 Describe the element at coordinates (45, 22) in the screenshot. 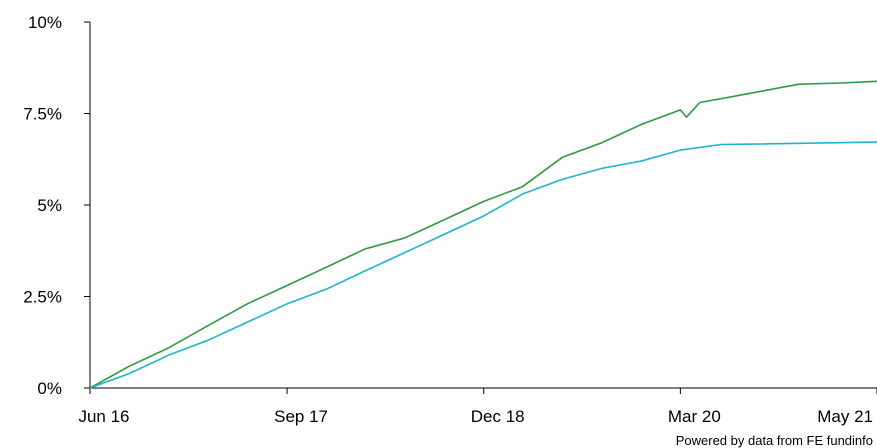

I see `y-tick-label: 10%` at that location.